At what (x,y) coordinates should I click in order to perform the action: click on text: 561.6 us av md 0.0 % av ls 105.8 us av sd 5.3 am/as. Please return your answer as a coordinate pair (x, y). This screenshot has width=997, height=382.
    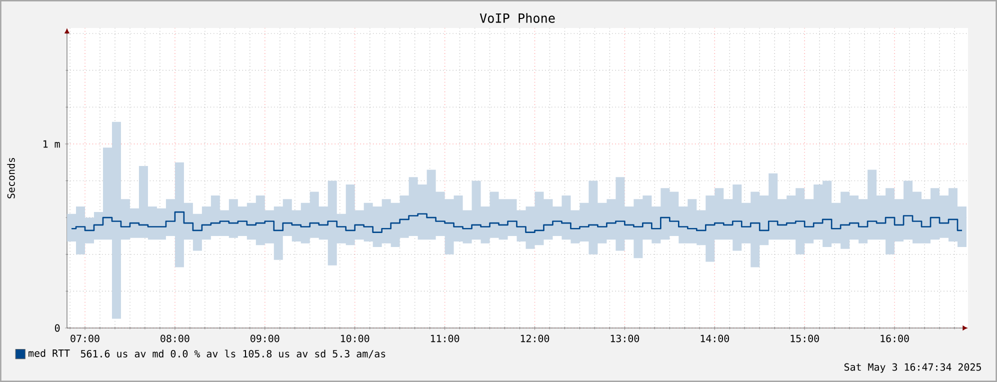
    Looking at the image, I should click on (233, 354).